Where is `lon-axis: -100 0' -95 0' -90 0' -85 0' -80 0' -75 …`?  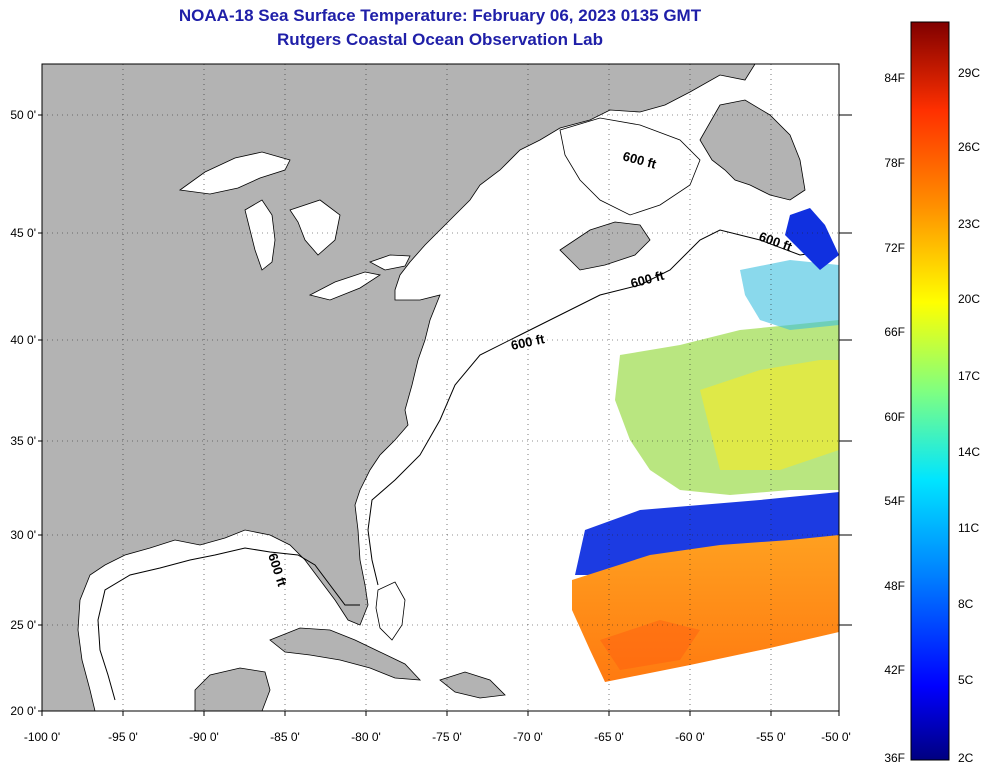 lon-axis: -100 0' -95 0' -90 0' -85 0' -80 0' -75 … is located at coordinates (437, 727).